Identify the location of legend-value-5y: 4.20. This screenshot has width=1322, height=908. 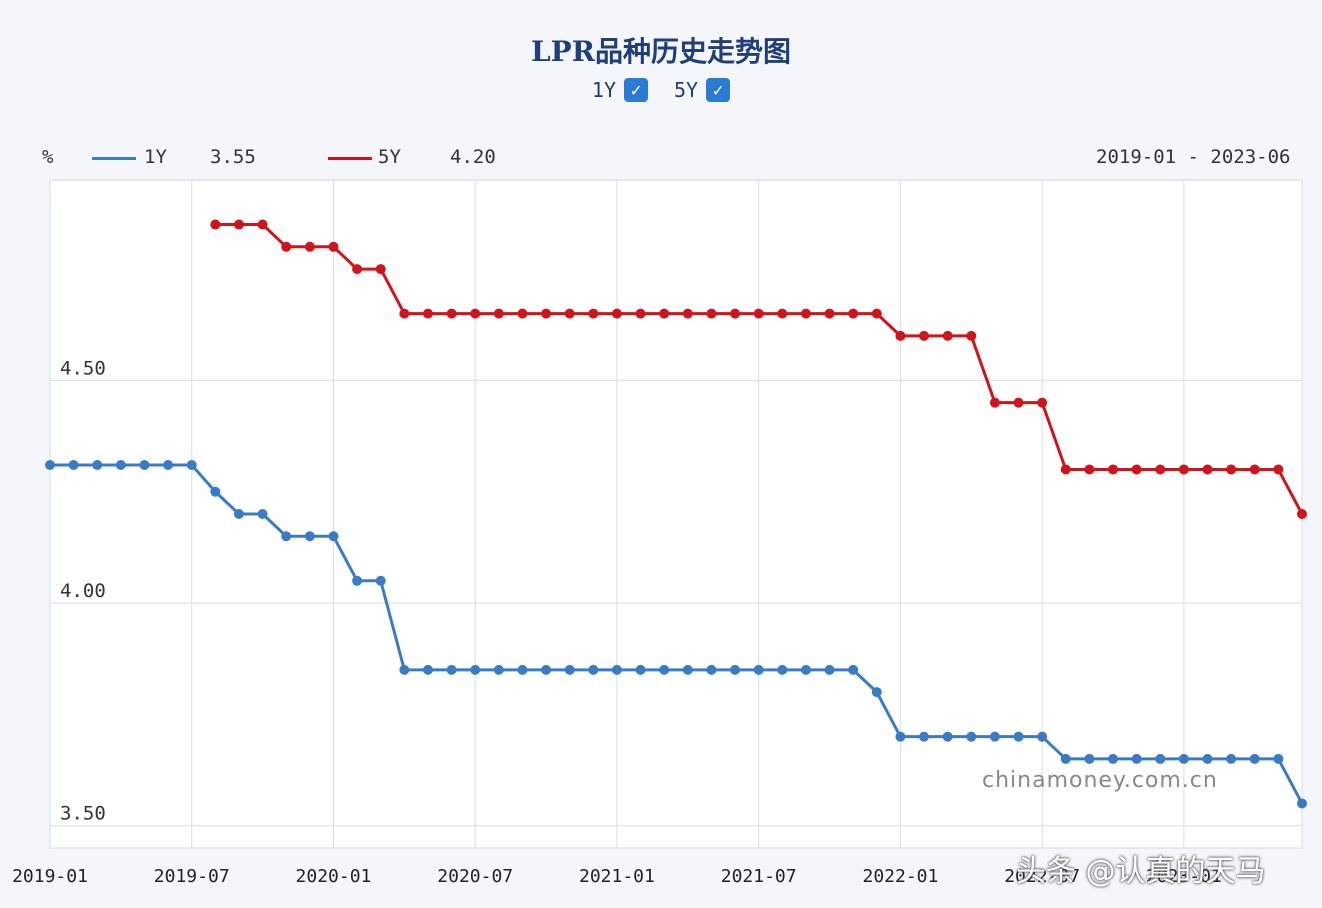
(473, 157).